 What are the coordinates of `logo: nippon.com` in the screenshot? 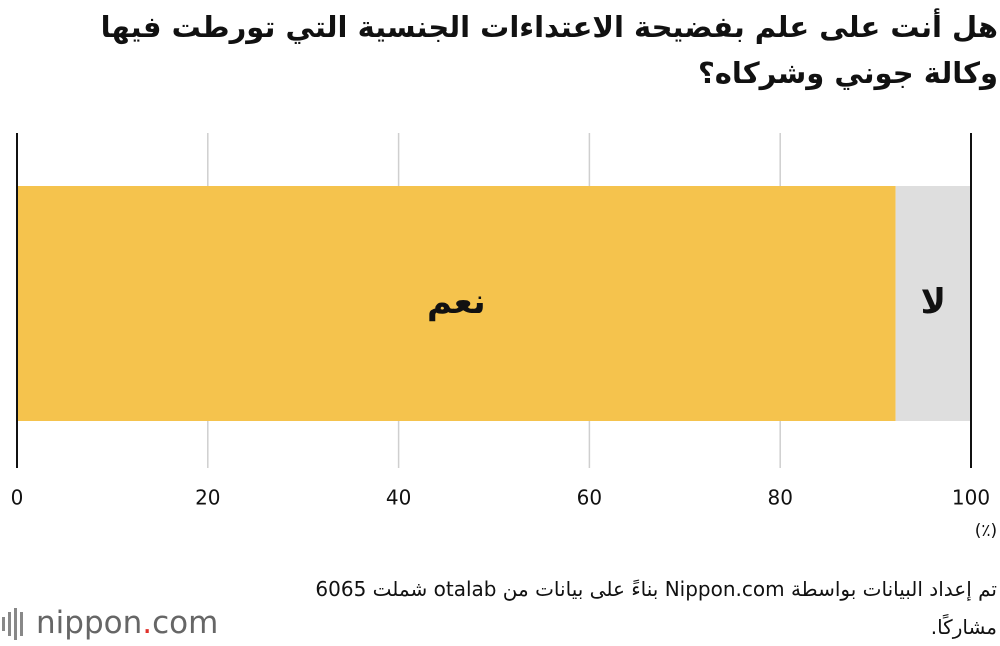 It's located at (110, 623).